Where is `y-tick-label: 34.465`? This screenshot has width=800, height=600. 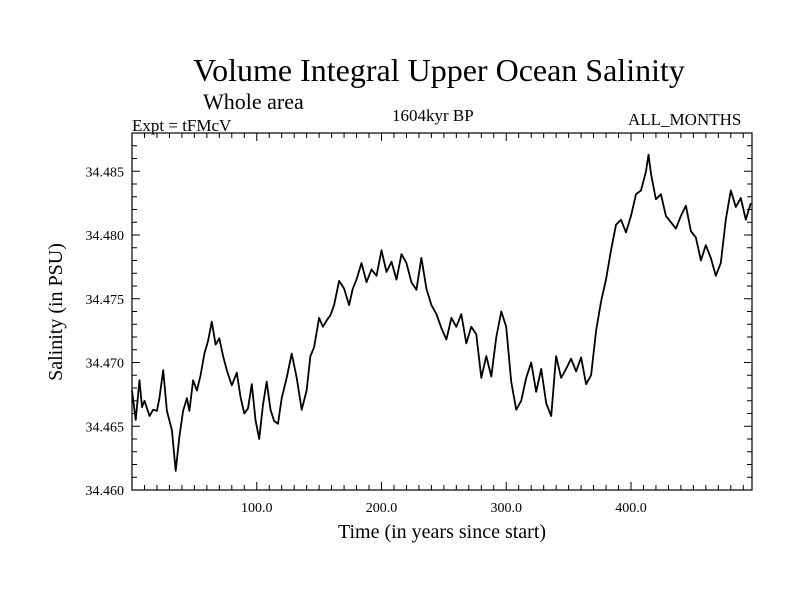
y-tick-label: 34.465 is located at coordinates (105, 427).